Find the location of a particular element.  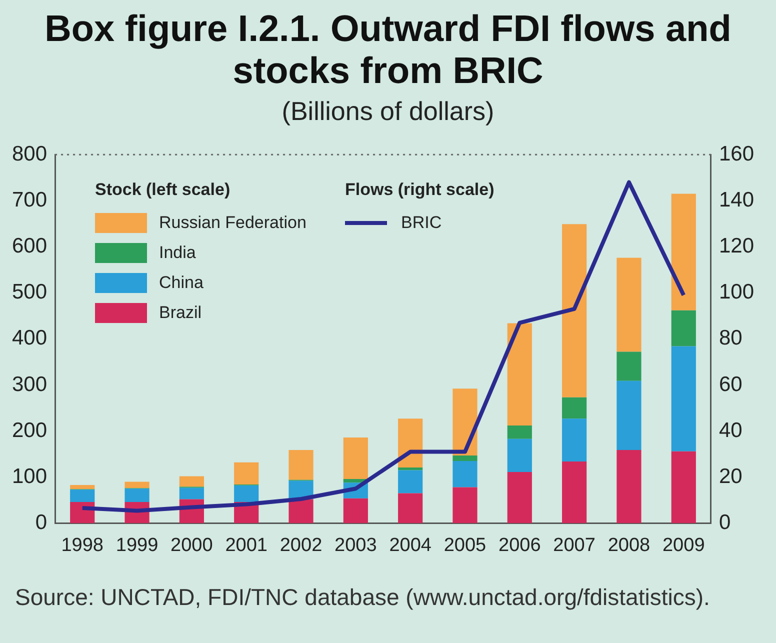

x-tick-label: 2008 is located at coordinates (629, 545).